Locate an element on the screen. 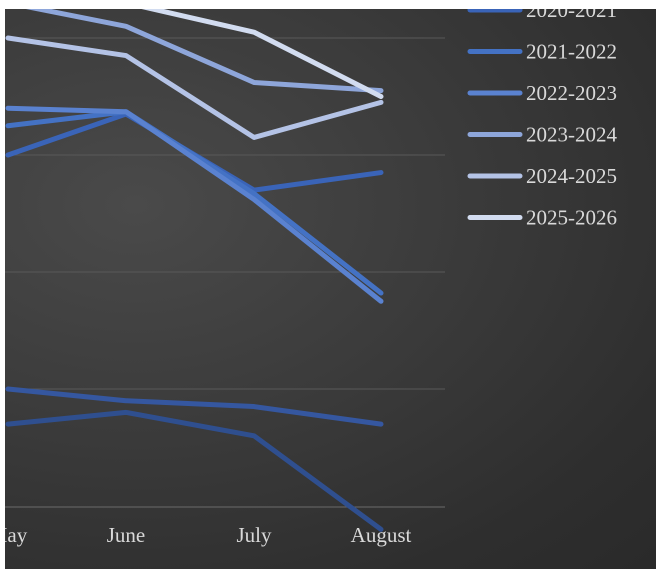  x-tick-label: July is located at coordinates (254, 535).